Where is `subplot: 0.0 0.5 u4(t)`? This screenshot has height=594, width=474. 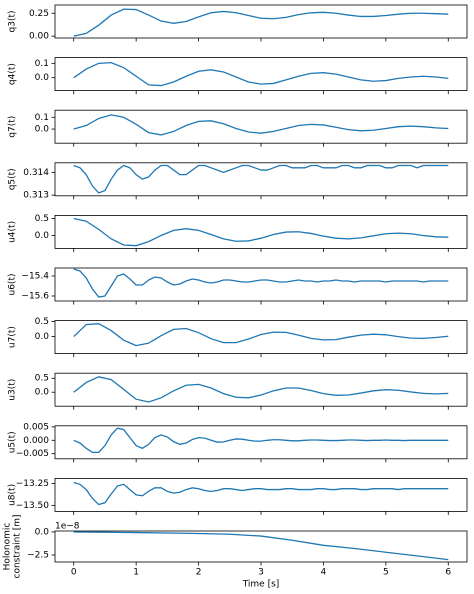 subplot: 0.0 0.5 u4(t) is located at coordinates (238, 233).